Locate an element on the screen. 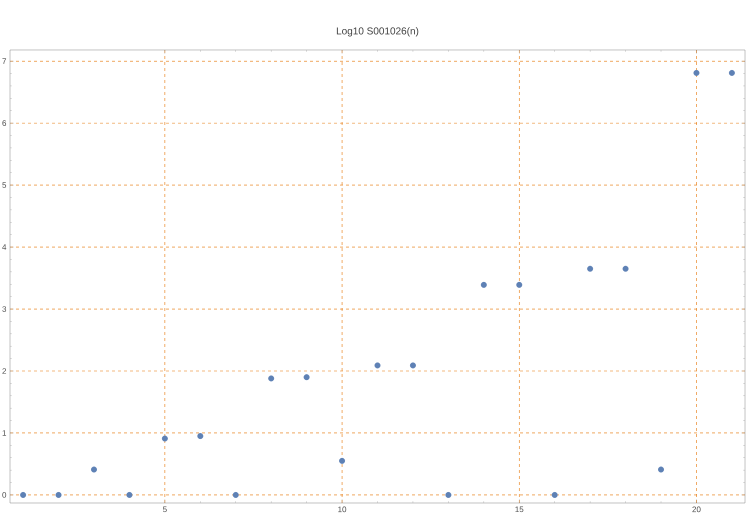 The height and width of the screenshot is (525, 750). y-tick-label: 1 is located at coordinates (4, 433).